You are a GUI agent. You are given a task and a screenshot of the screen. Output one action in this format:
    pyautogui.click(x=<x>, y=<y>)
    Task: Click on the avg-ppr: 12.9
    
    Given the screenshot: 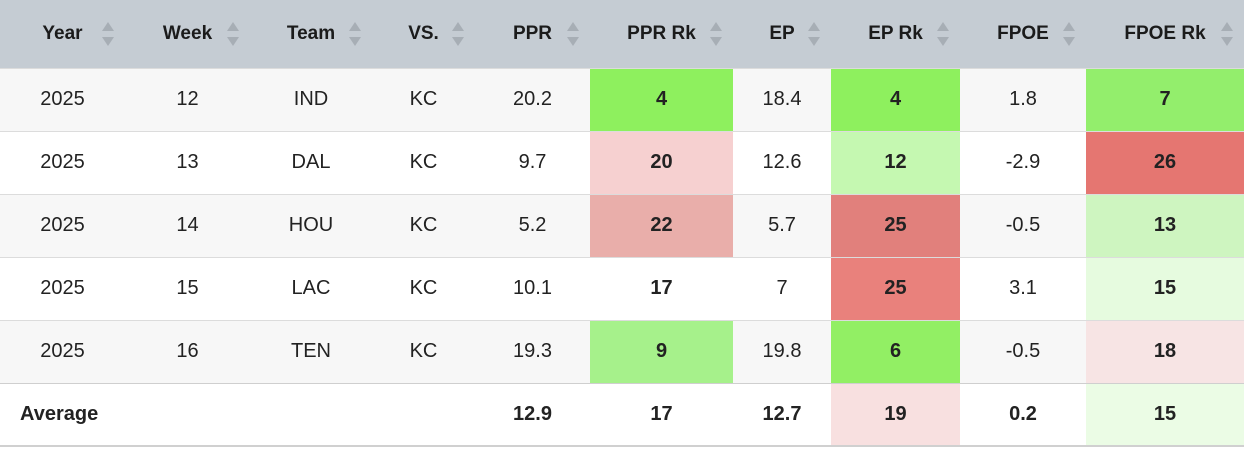 What is the action you would take?
    pyautogui.click(x=532, y=413)
    